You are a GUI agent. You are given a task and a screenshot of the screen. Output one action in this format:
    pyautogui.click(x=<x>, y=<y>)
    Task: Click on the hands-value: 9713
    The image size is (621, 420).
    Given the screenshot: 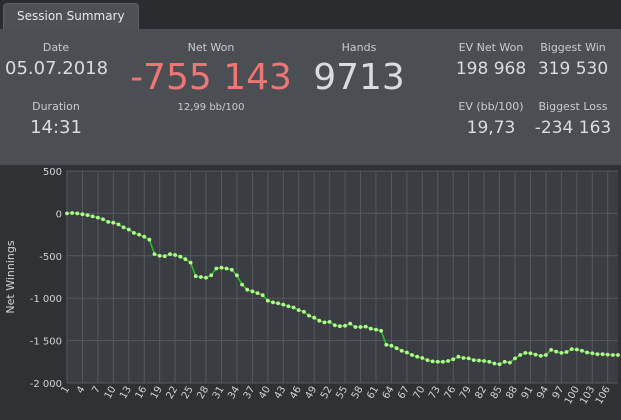 What is the action you would take?
    pyautogui.click(x=359, y=77)
    